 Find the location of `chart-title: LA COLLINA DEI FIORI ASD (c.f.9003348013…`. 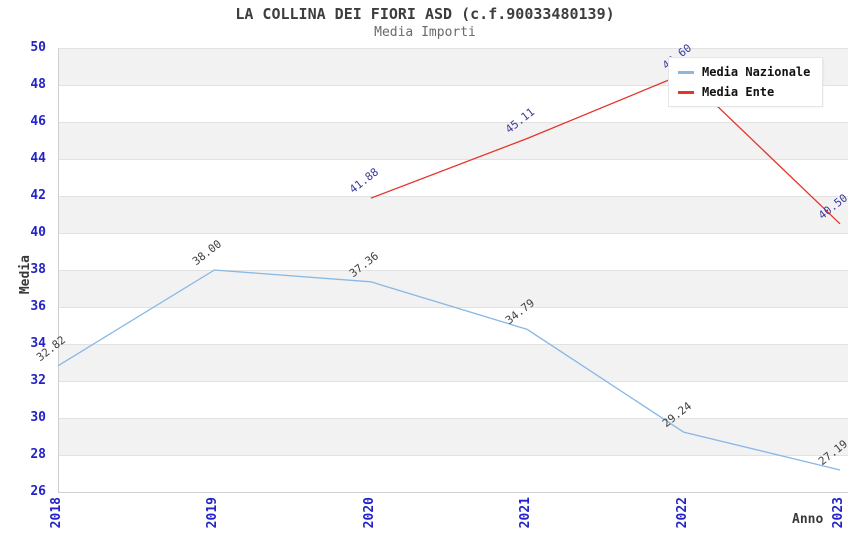

chart-title: LA COLLINA DEI FIORI ASD (c.f.9003348013… is located at coordinates (425, 14).